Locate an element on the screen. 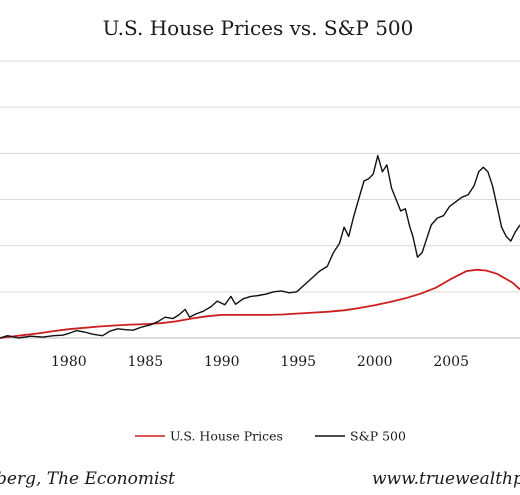 The image size is (520, 495). x-tick-label: 1980 is located at coordinates (69, 362).